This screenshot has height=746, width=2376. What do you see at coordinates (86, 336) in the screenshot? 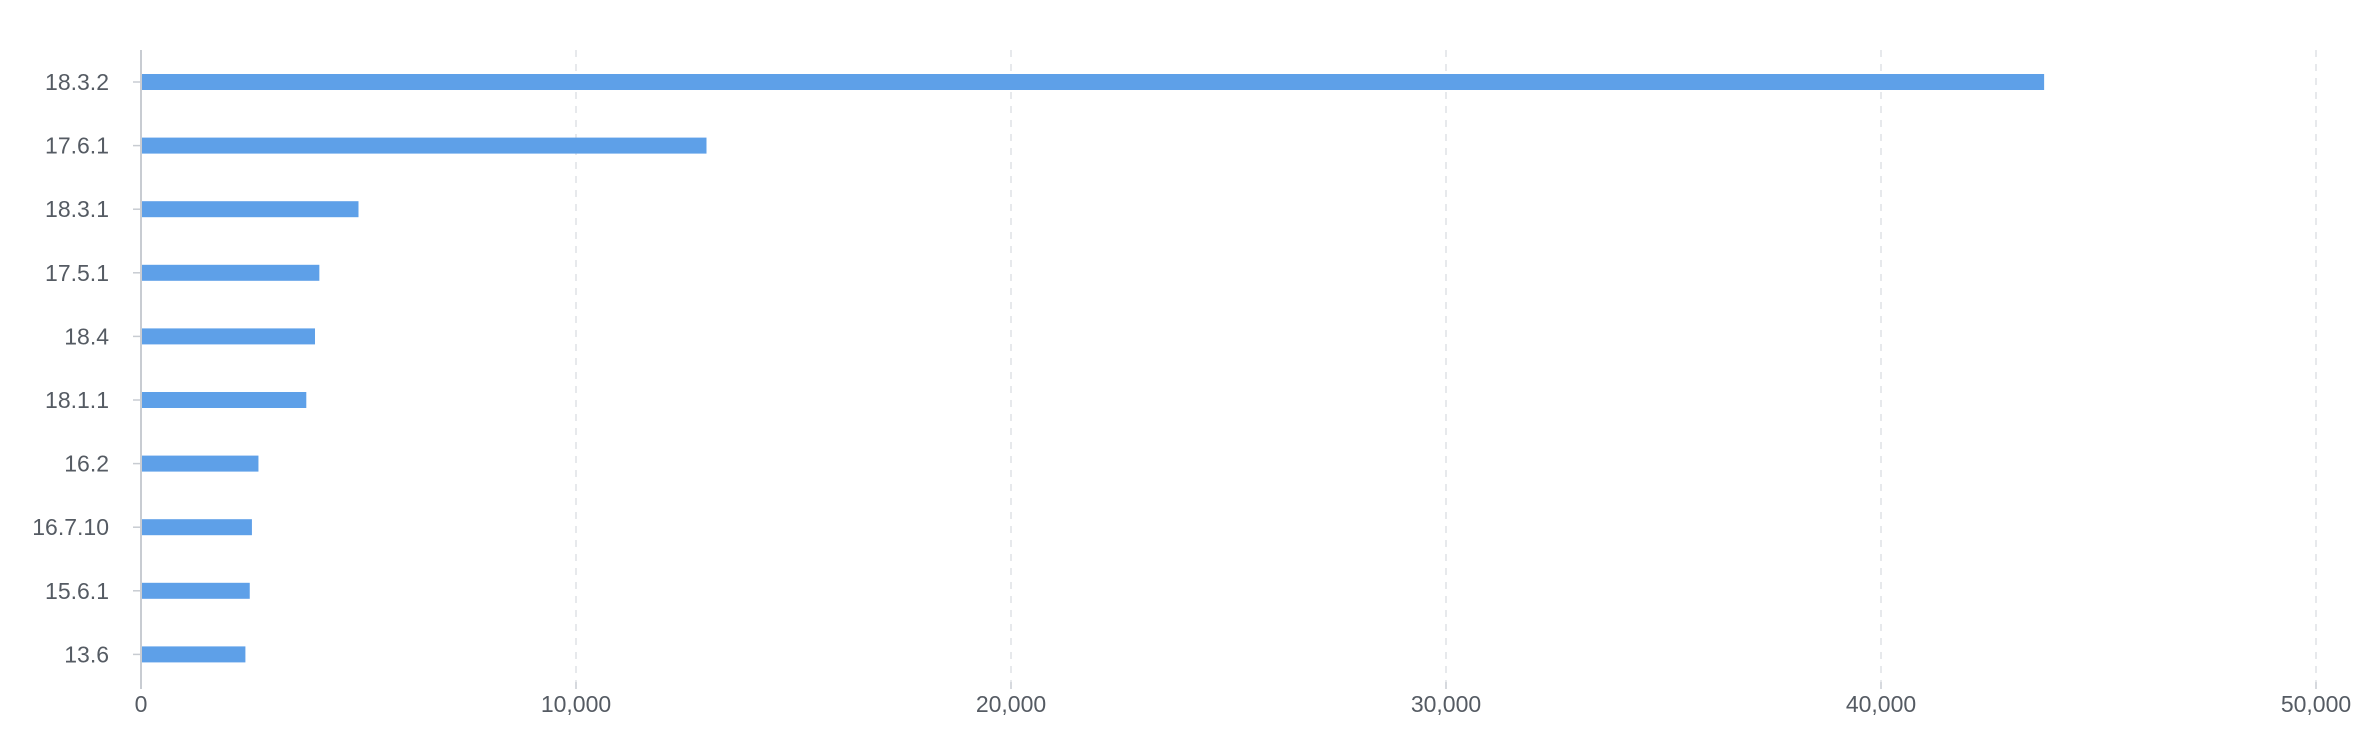
I see `y-tick-label: 18.4` at bounding box center [86, 336].